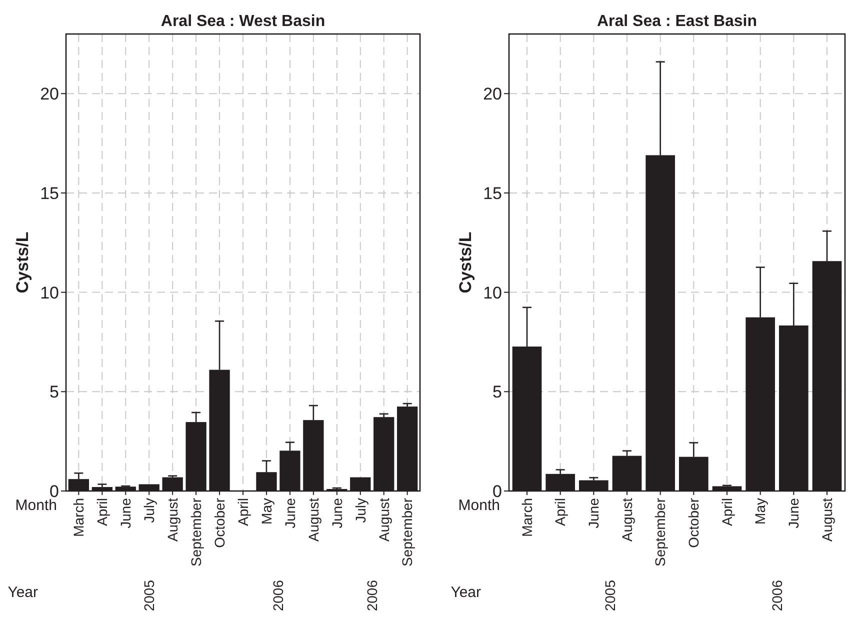 The width and height of the screenshot is (853, 617). I want to click on chart-title: Aral Sea : East Basin, so click(677, 21).